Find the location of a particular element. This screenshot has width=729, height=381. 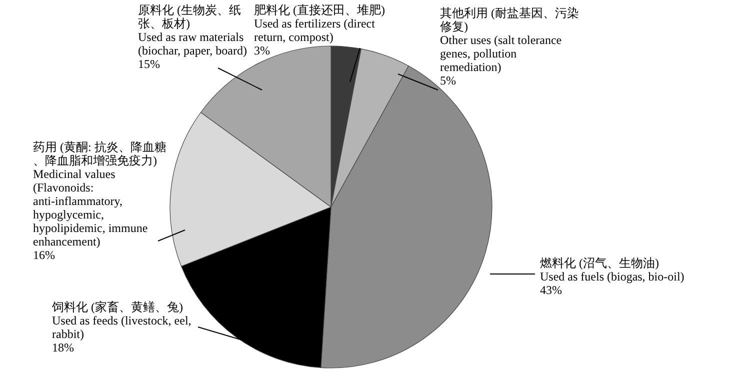

slice-label: 药用 (黄酮: 抗炎、降血糖、降血脂和增强免疫力) Medicinal values (Flavonoids: anti-inflammatory, hypoglycemic, hypolipidemic, immune enhancement) is located at coordinates (99, 194).